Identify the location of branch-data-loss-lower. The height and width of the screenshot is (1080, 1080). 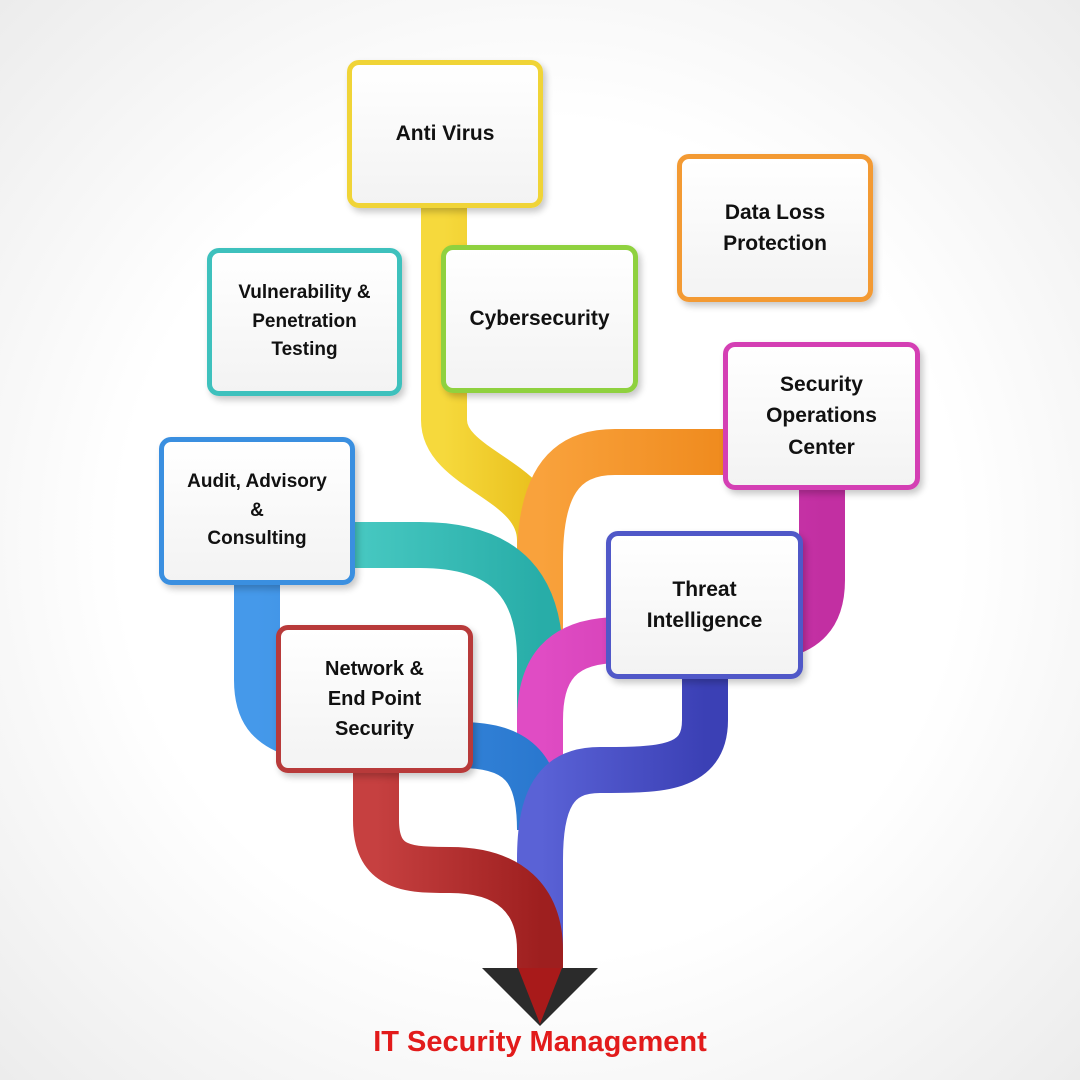
(623, 559).